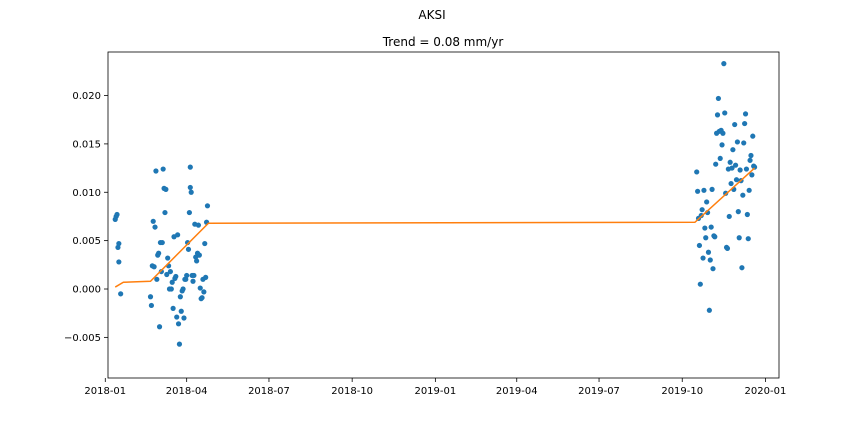  What do you see at coordinates (86, 96) in the screenshot?
I see `y-tick-label: 0.020` at bounding box center [86, 96].